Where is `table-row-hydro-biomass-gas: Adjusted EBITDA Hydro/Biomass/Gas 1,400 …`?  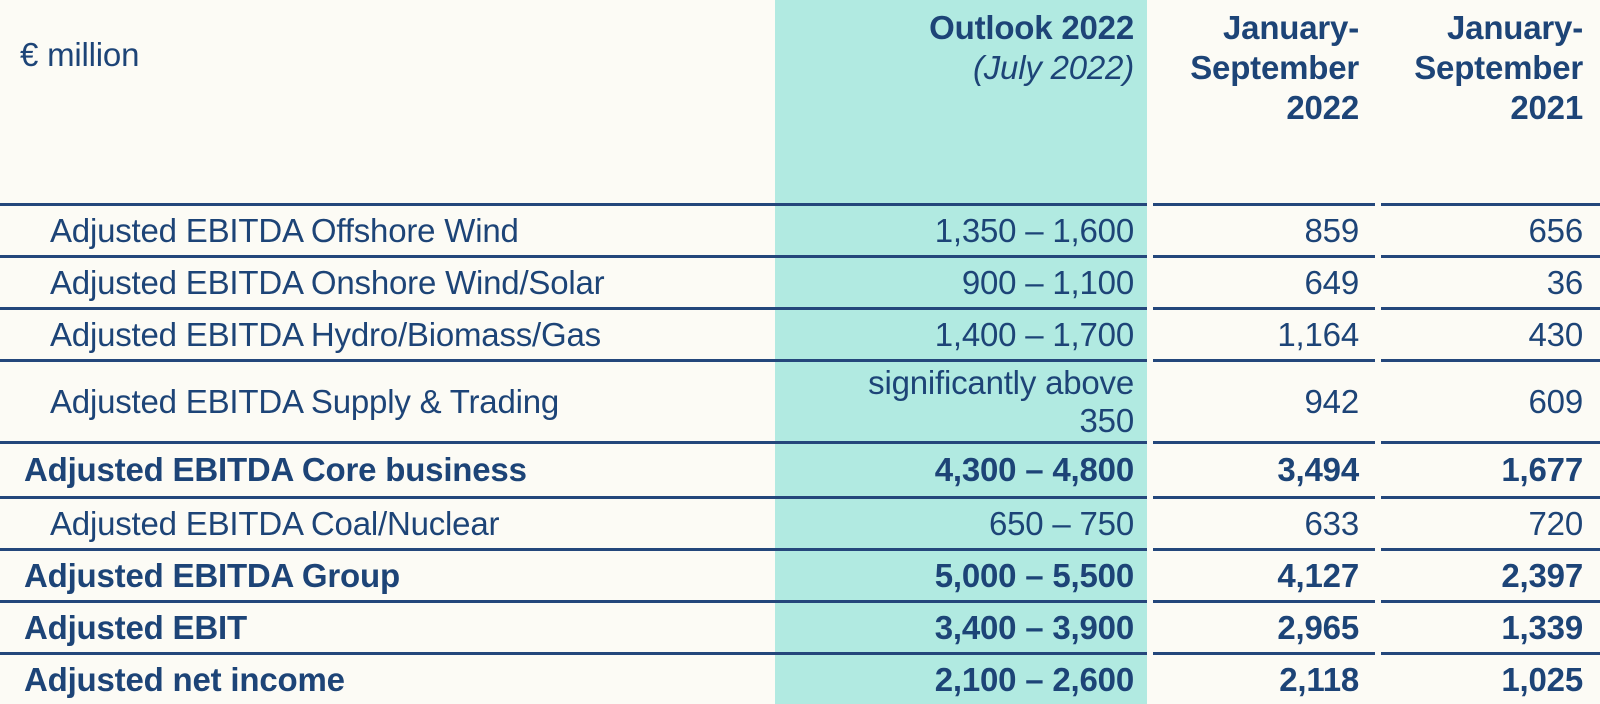
table-row-hydro-biomass-gas: Adjusted EBITDA Hydro/Biomass/Gas 1,400 … is located at coordinates (800, 333).